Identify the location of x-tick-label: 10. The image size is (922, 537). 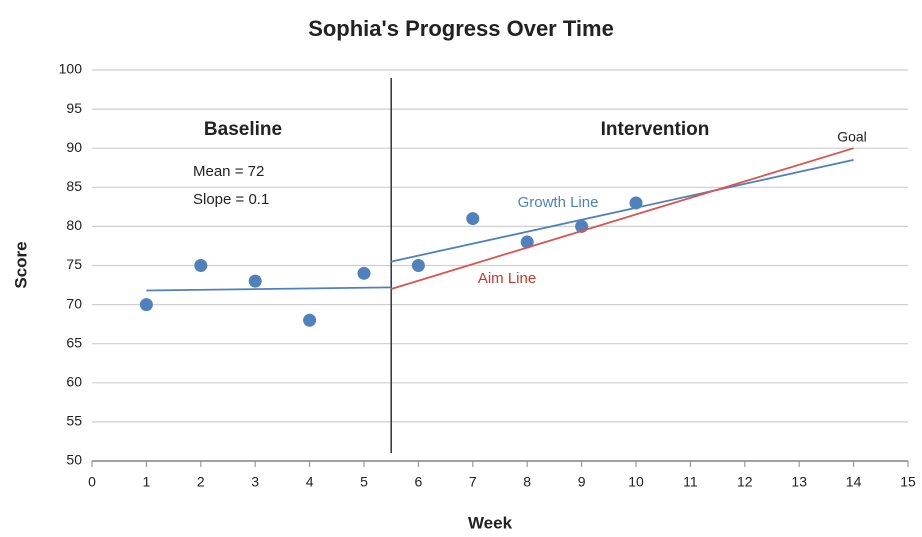
(636, 482).